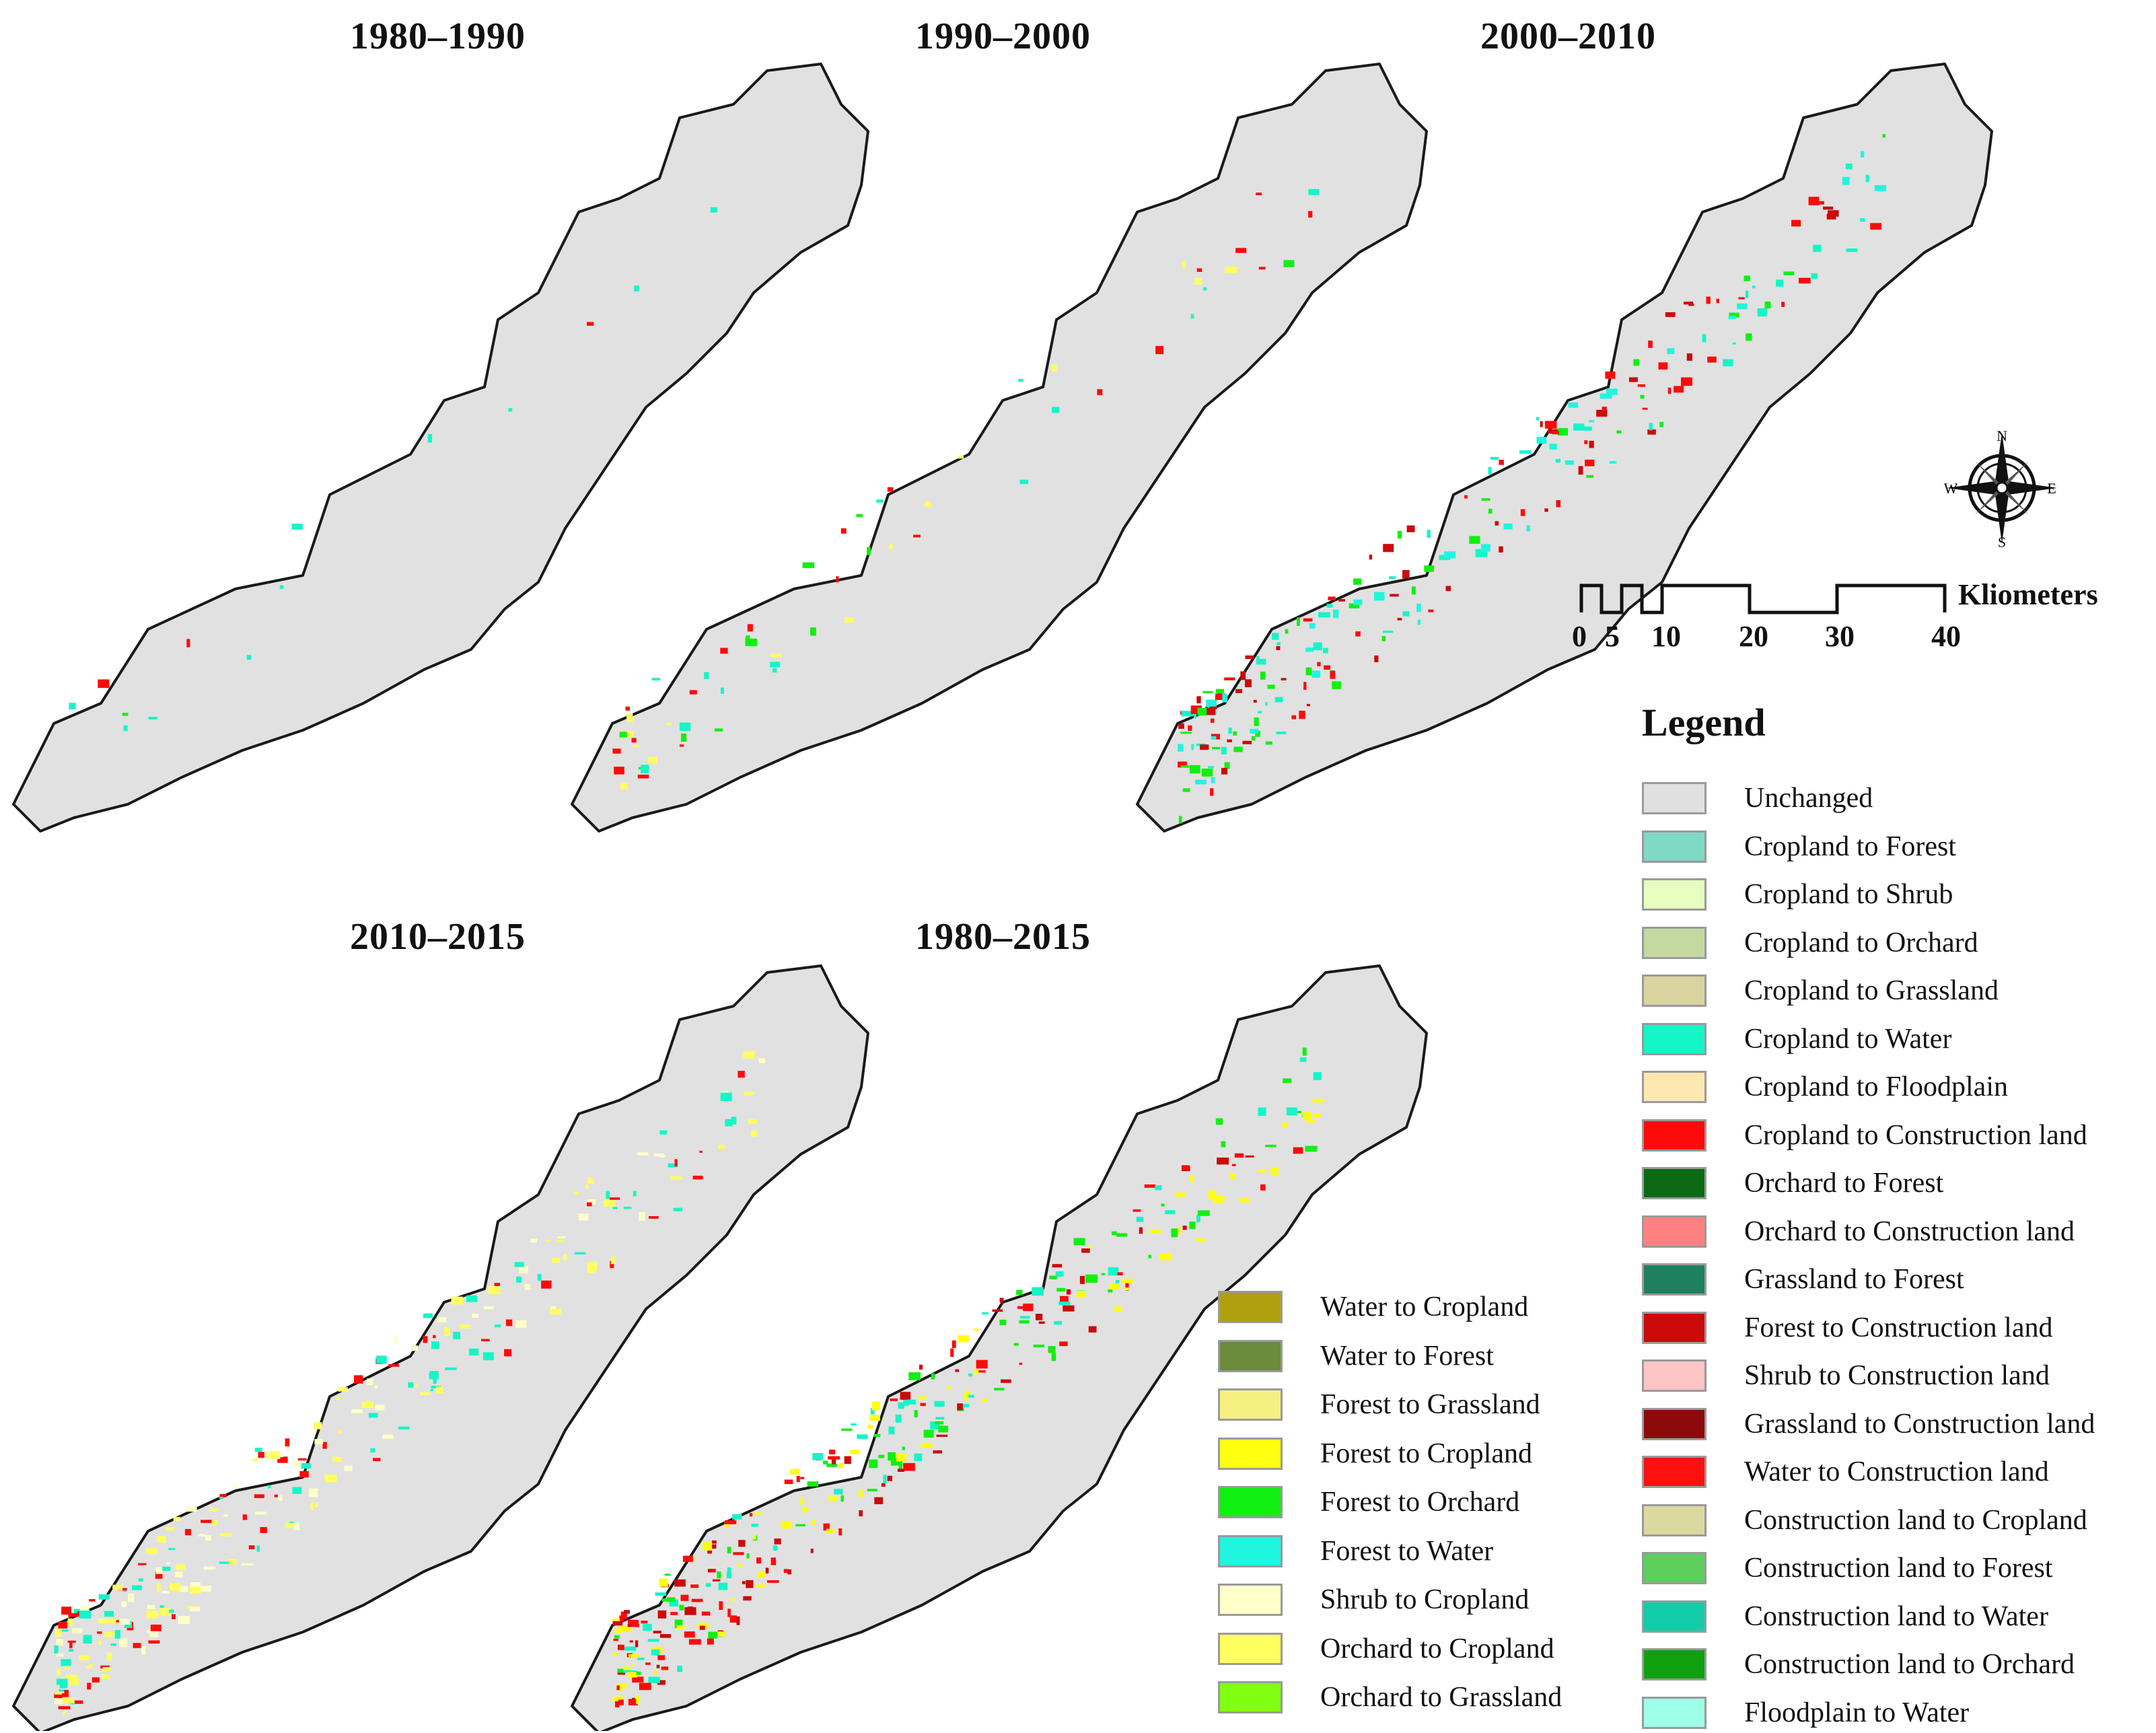  I want to click on legend-title: Legend, so click(1704, 722).